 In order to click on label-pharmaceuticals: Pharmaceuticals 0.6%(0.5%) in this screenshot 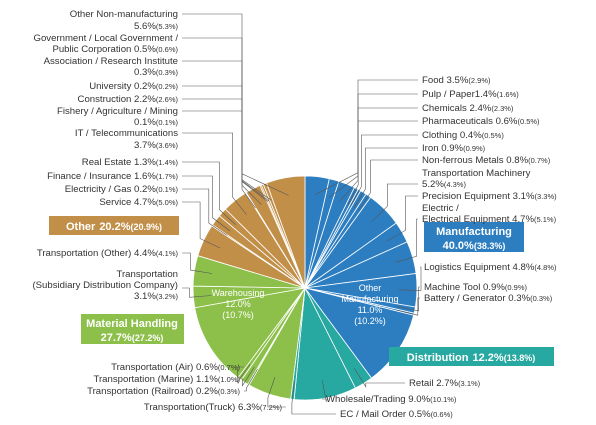, I will do `click(481, 121)`.